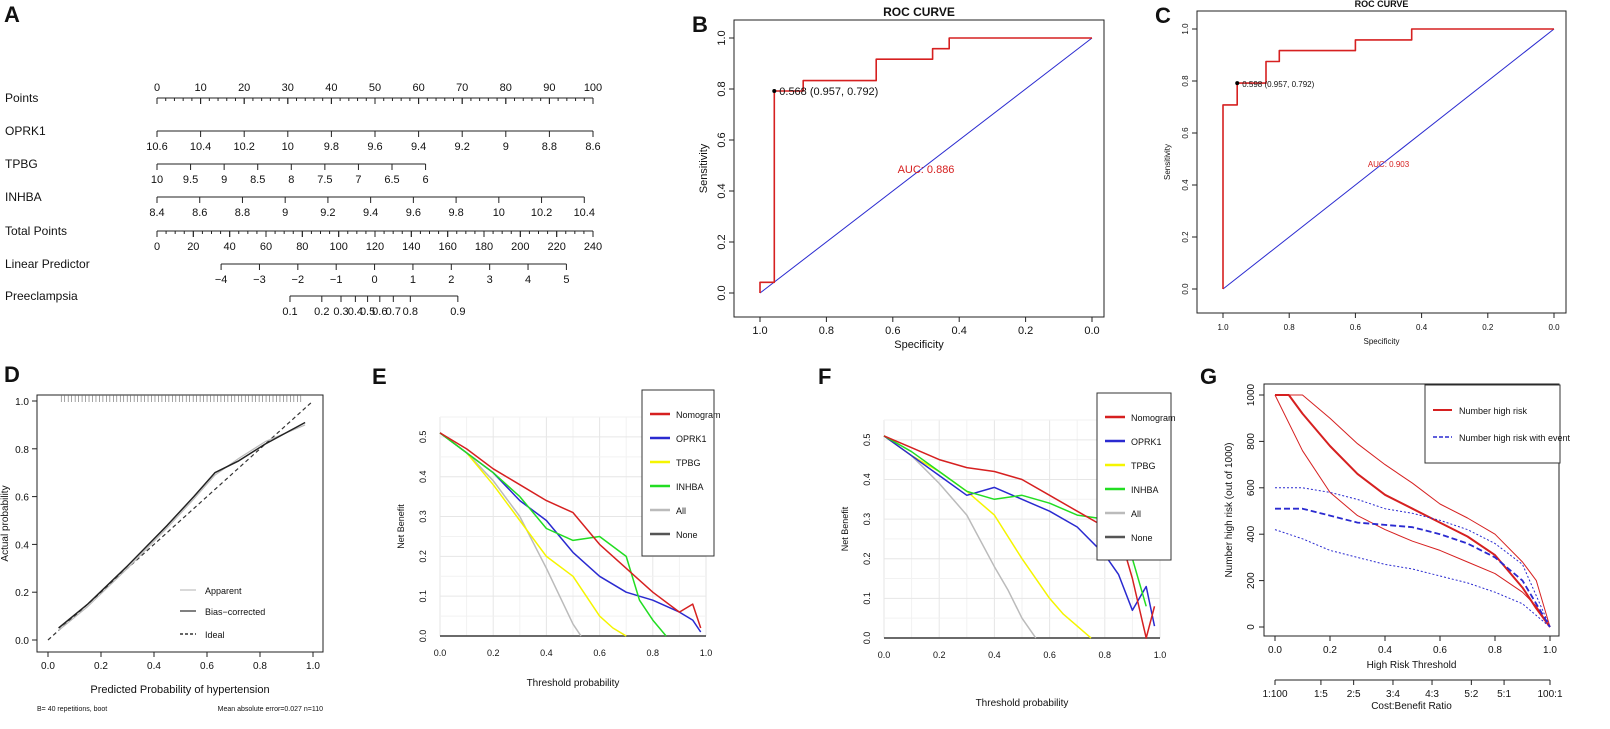 The width and height of the screenshot is (1610, 729). What do you see at coordinates (321, 312) in the screenshot?
I see `nomogram-tick-label: 0.2` at bounding box center [321, 312].